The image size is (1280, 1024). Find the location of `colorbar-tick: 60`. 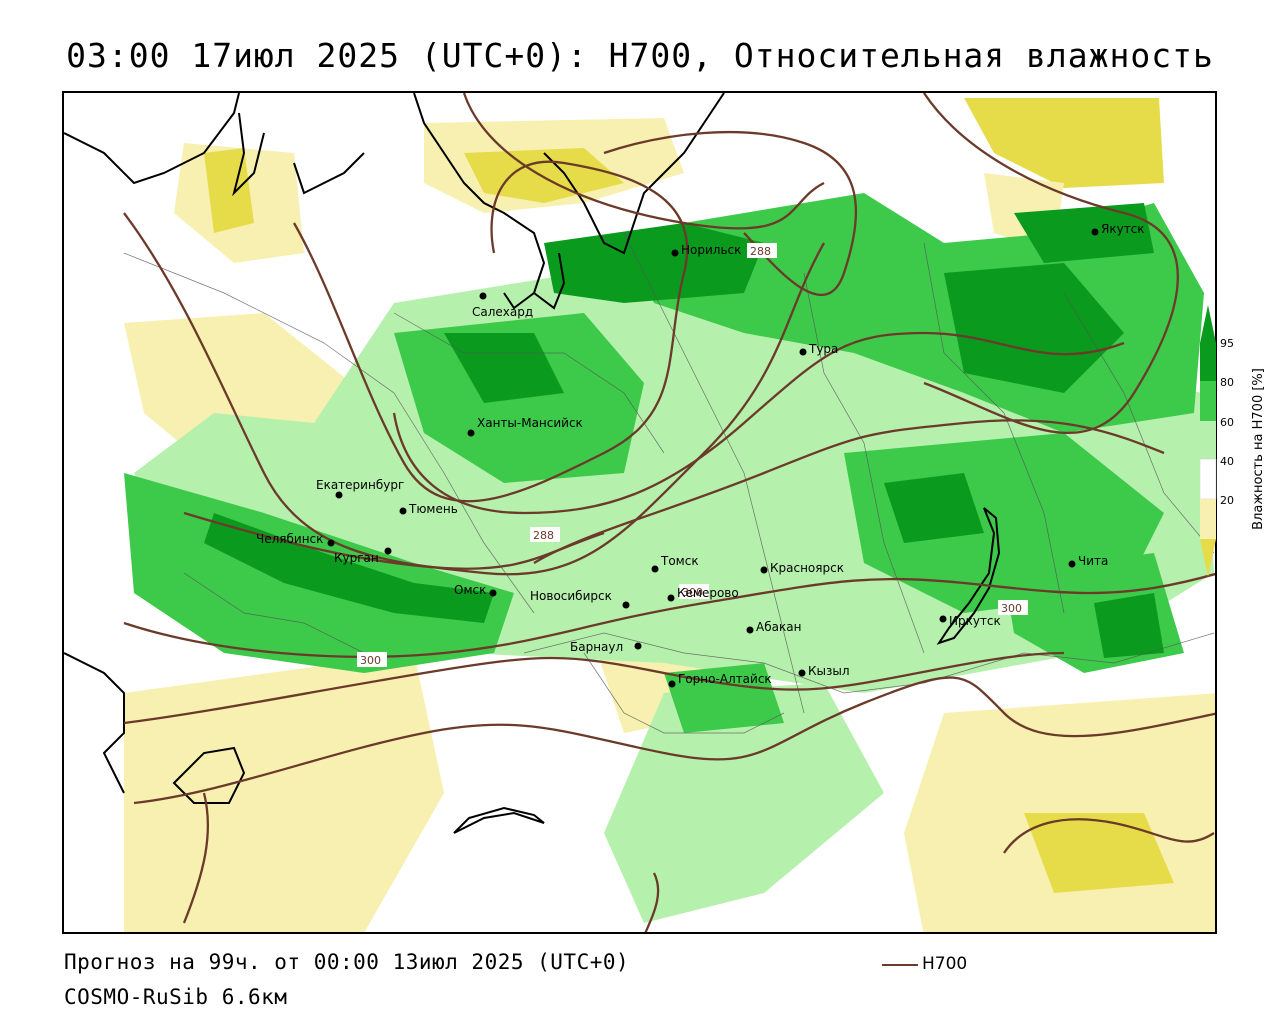

colorbar-tick: 60 is located at coordinates (1227, 422).